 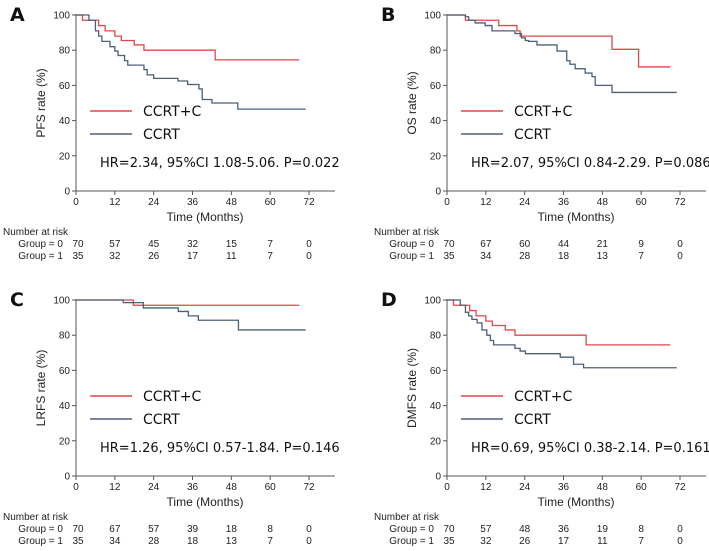 What do you see at coordinates (17, 300) in the screenshot?
I see `panel-letter: C` at bounding box center [17, 300].